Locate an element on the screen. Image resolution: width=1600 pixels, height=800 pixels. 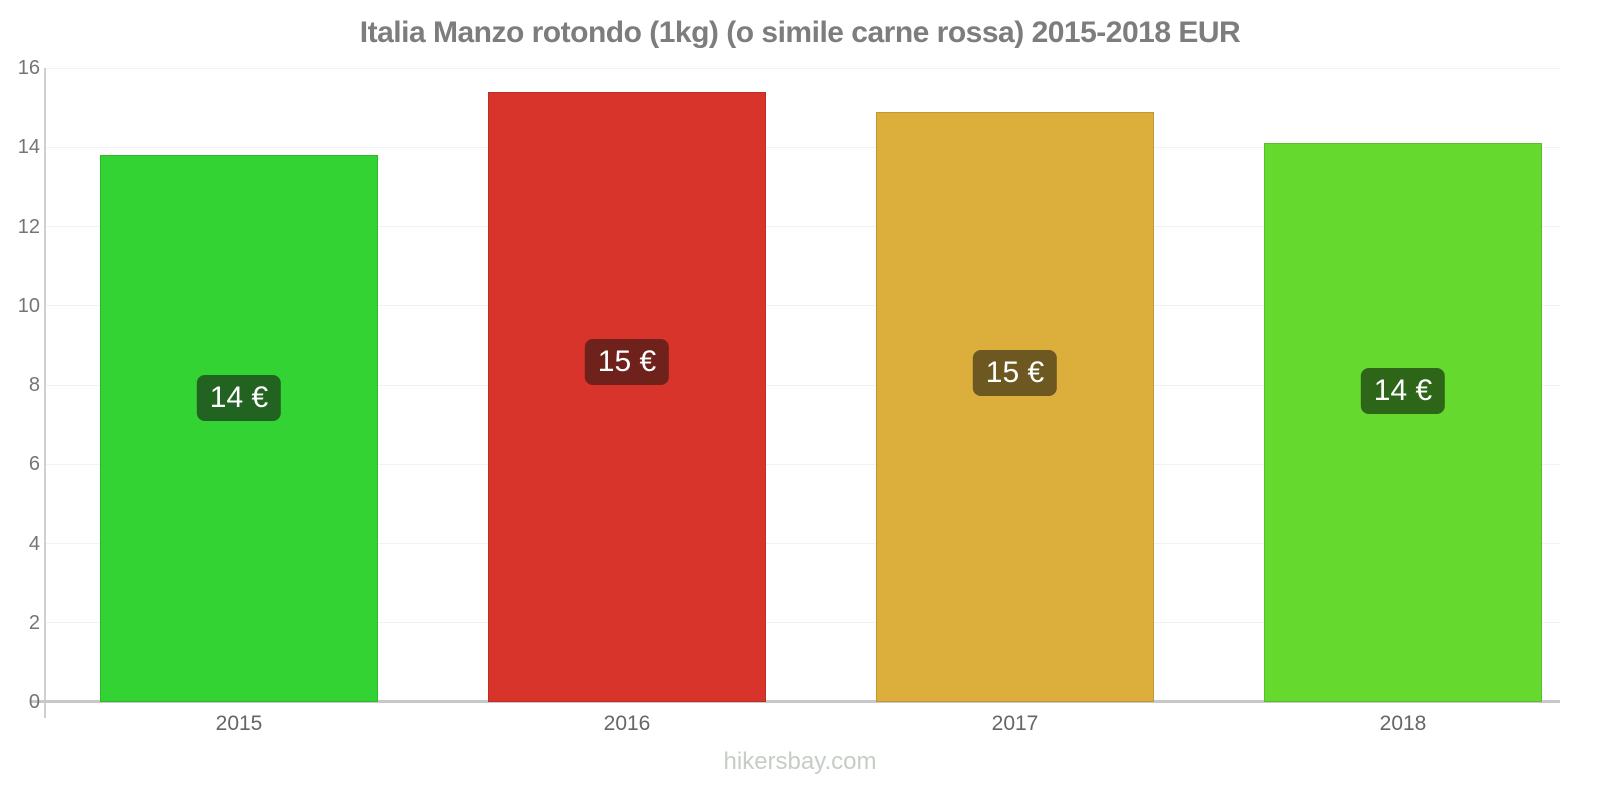
bar-value-badge-2017: 15 € is located at coordinates (1015, 373).